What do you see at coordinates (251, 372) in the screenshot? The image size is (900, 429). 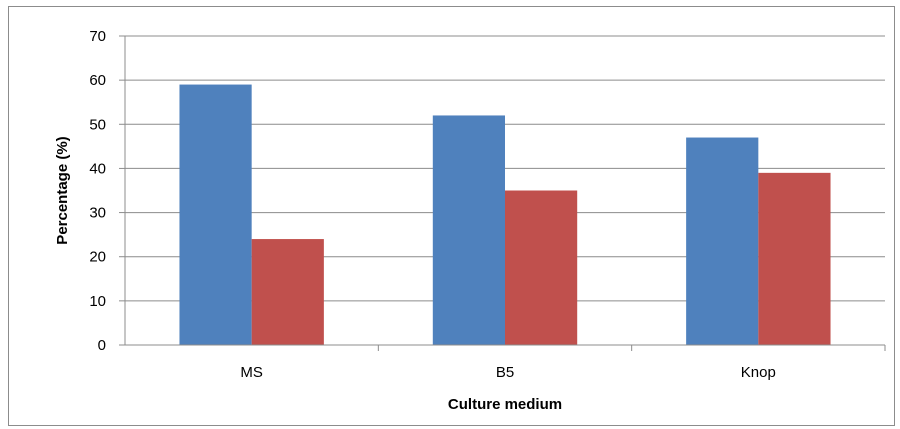 I see `x-tick-label: MS` at bounding box center [251, 372].